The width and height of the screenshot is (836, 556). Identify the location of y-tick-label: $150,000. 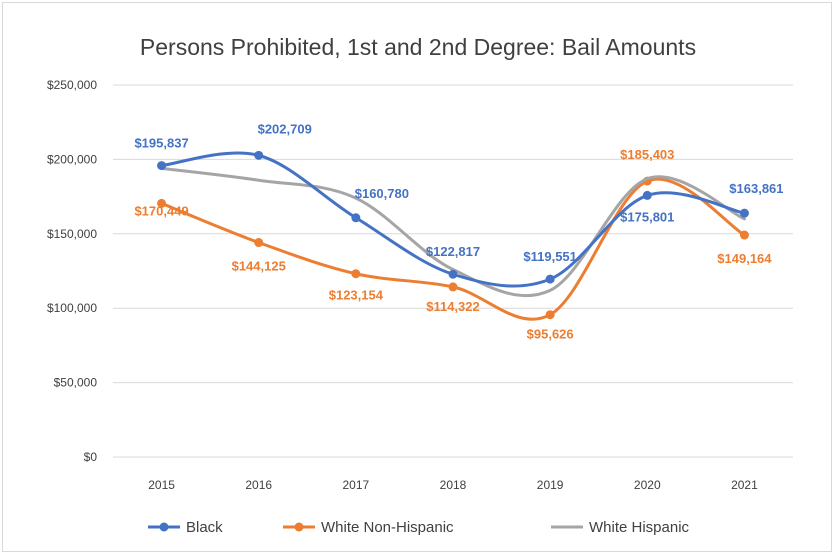
(72, 234).